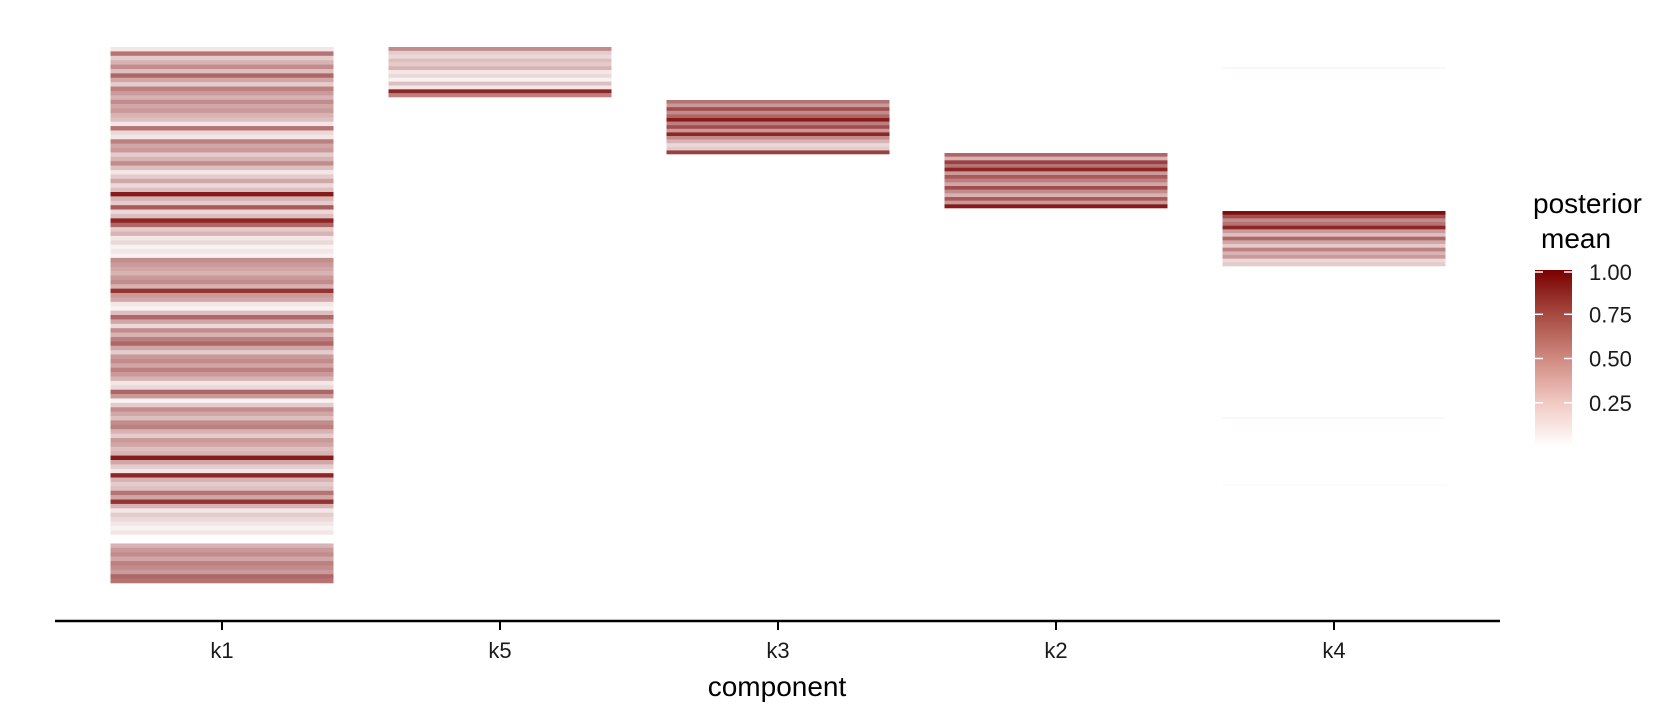  I want to click on x-tick-label-k1: k1, so click(221, 650).